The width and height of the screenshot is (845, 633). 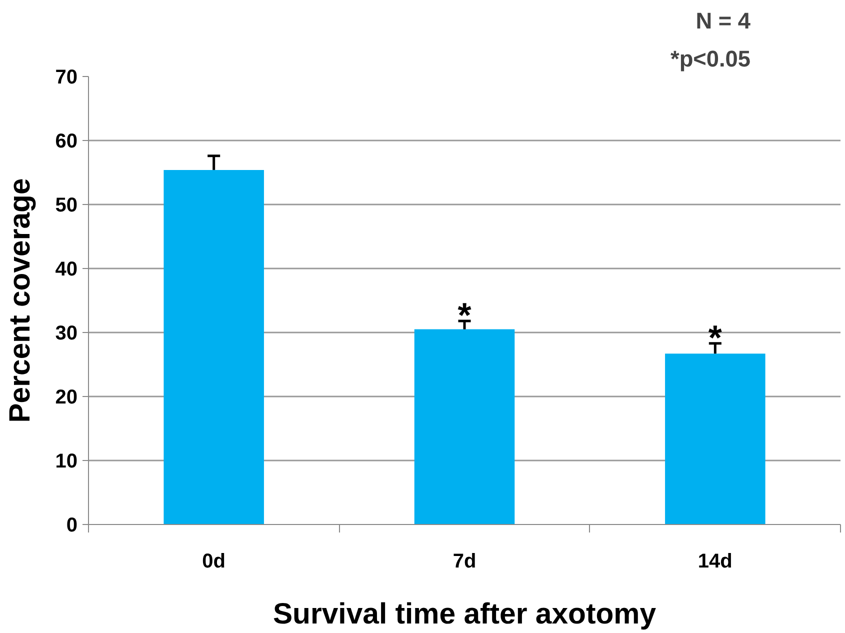 I want to click on y-tick-label: 70, so click(x=66, y=77).